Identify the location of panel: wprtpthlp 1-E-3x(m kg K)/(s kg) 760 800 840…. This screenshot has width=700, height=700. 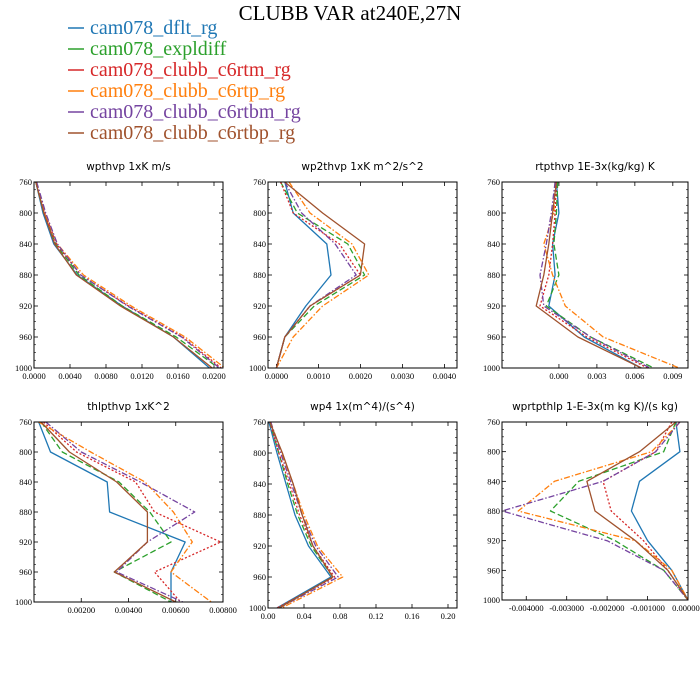
(591, 507).